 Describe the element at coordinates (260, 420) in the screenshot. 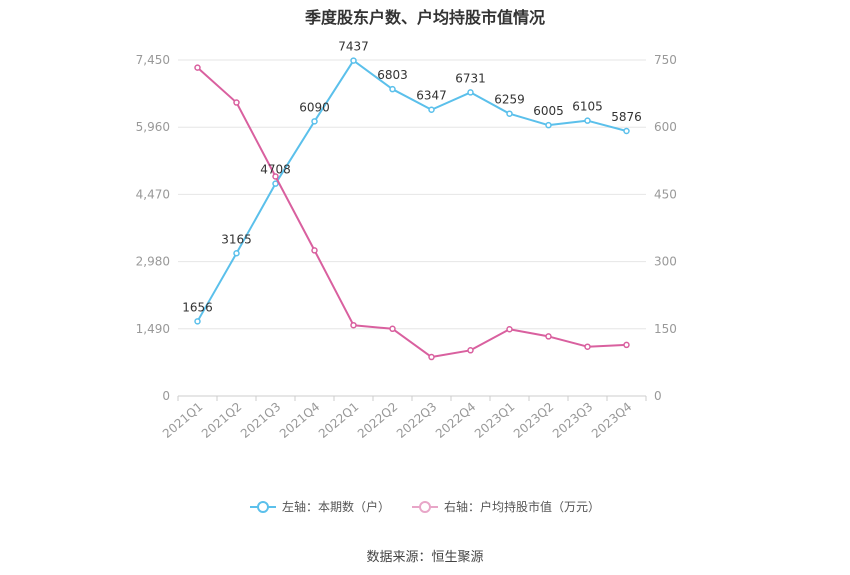

I see `x-tick-label: 2021Q3` at that location.